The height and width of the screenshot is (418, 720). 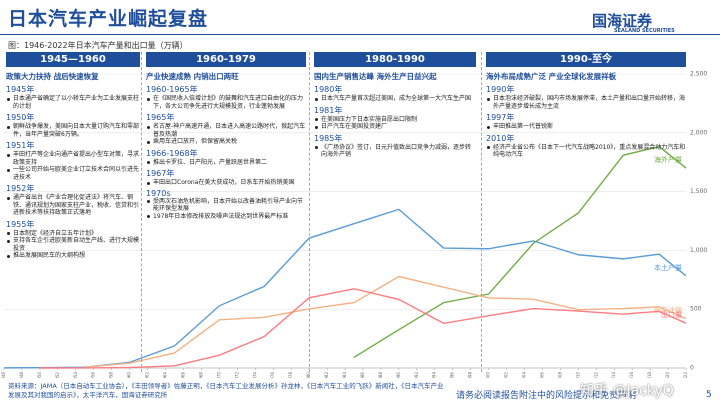 What do you see at coordinates (93, 377) in the screenshot?
I see `x-tick-label: 1956` at bounding box center [93, 377].